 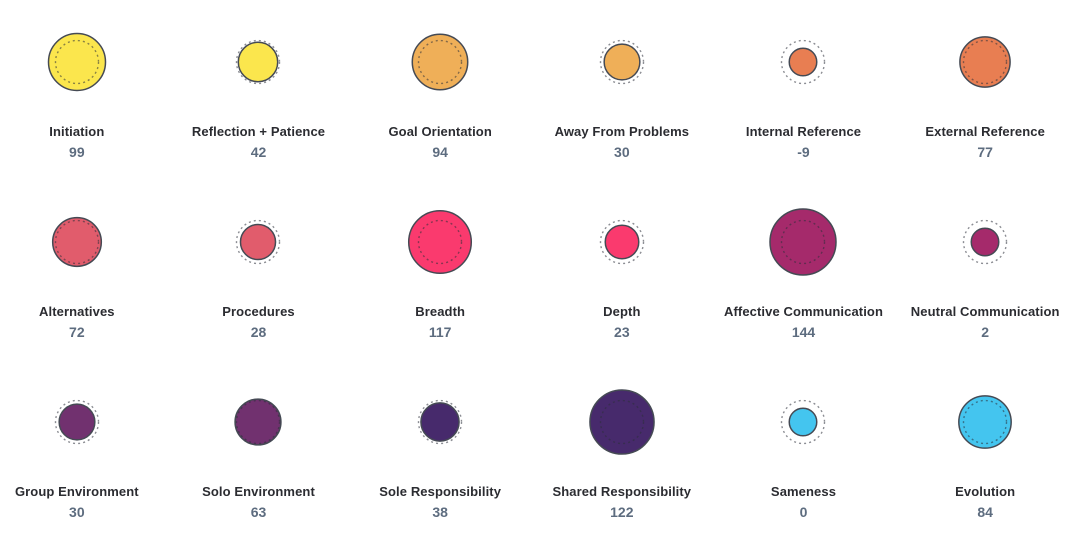 What do you see at coordinates (76, 491) in the screenshot?
I see `trait-label: Group Environment` at bounding box center [76, 491].